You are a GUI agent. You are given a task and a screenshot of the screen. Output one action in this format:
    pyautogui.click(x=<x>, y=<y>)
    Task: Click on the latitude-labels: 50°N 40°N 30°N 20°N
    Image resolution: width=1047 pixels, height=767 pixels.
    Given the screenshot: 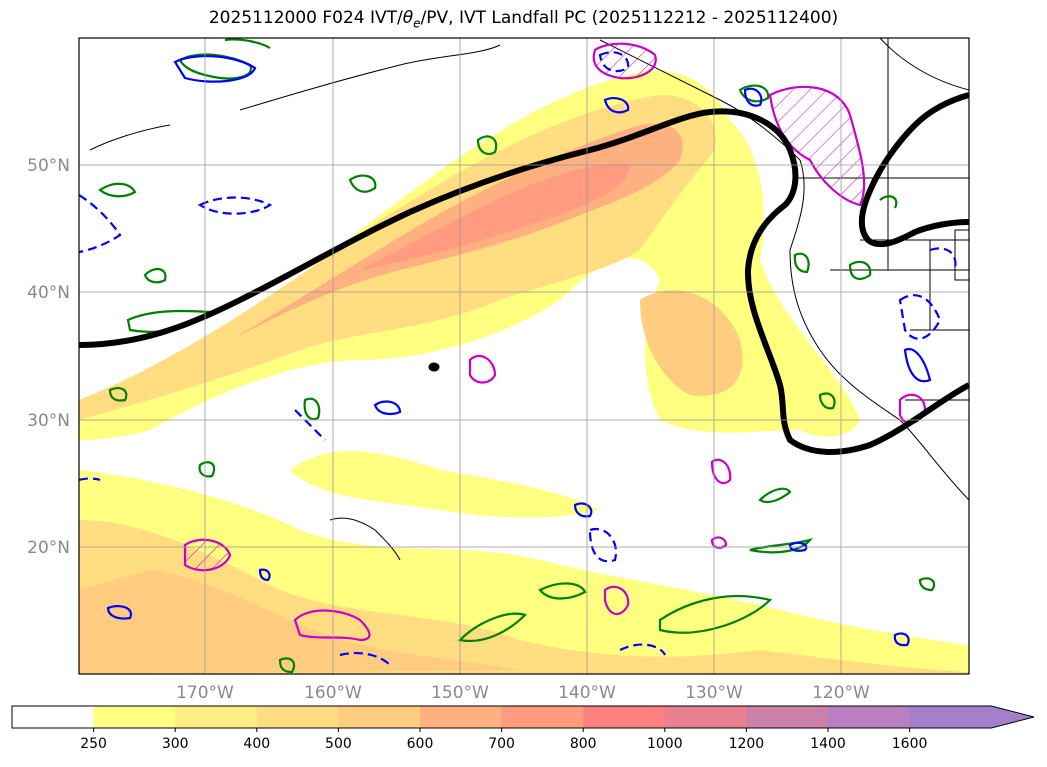 What is the action you would take?
    pyautogui.click(x=48, y=357)
    